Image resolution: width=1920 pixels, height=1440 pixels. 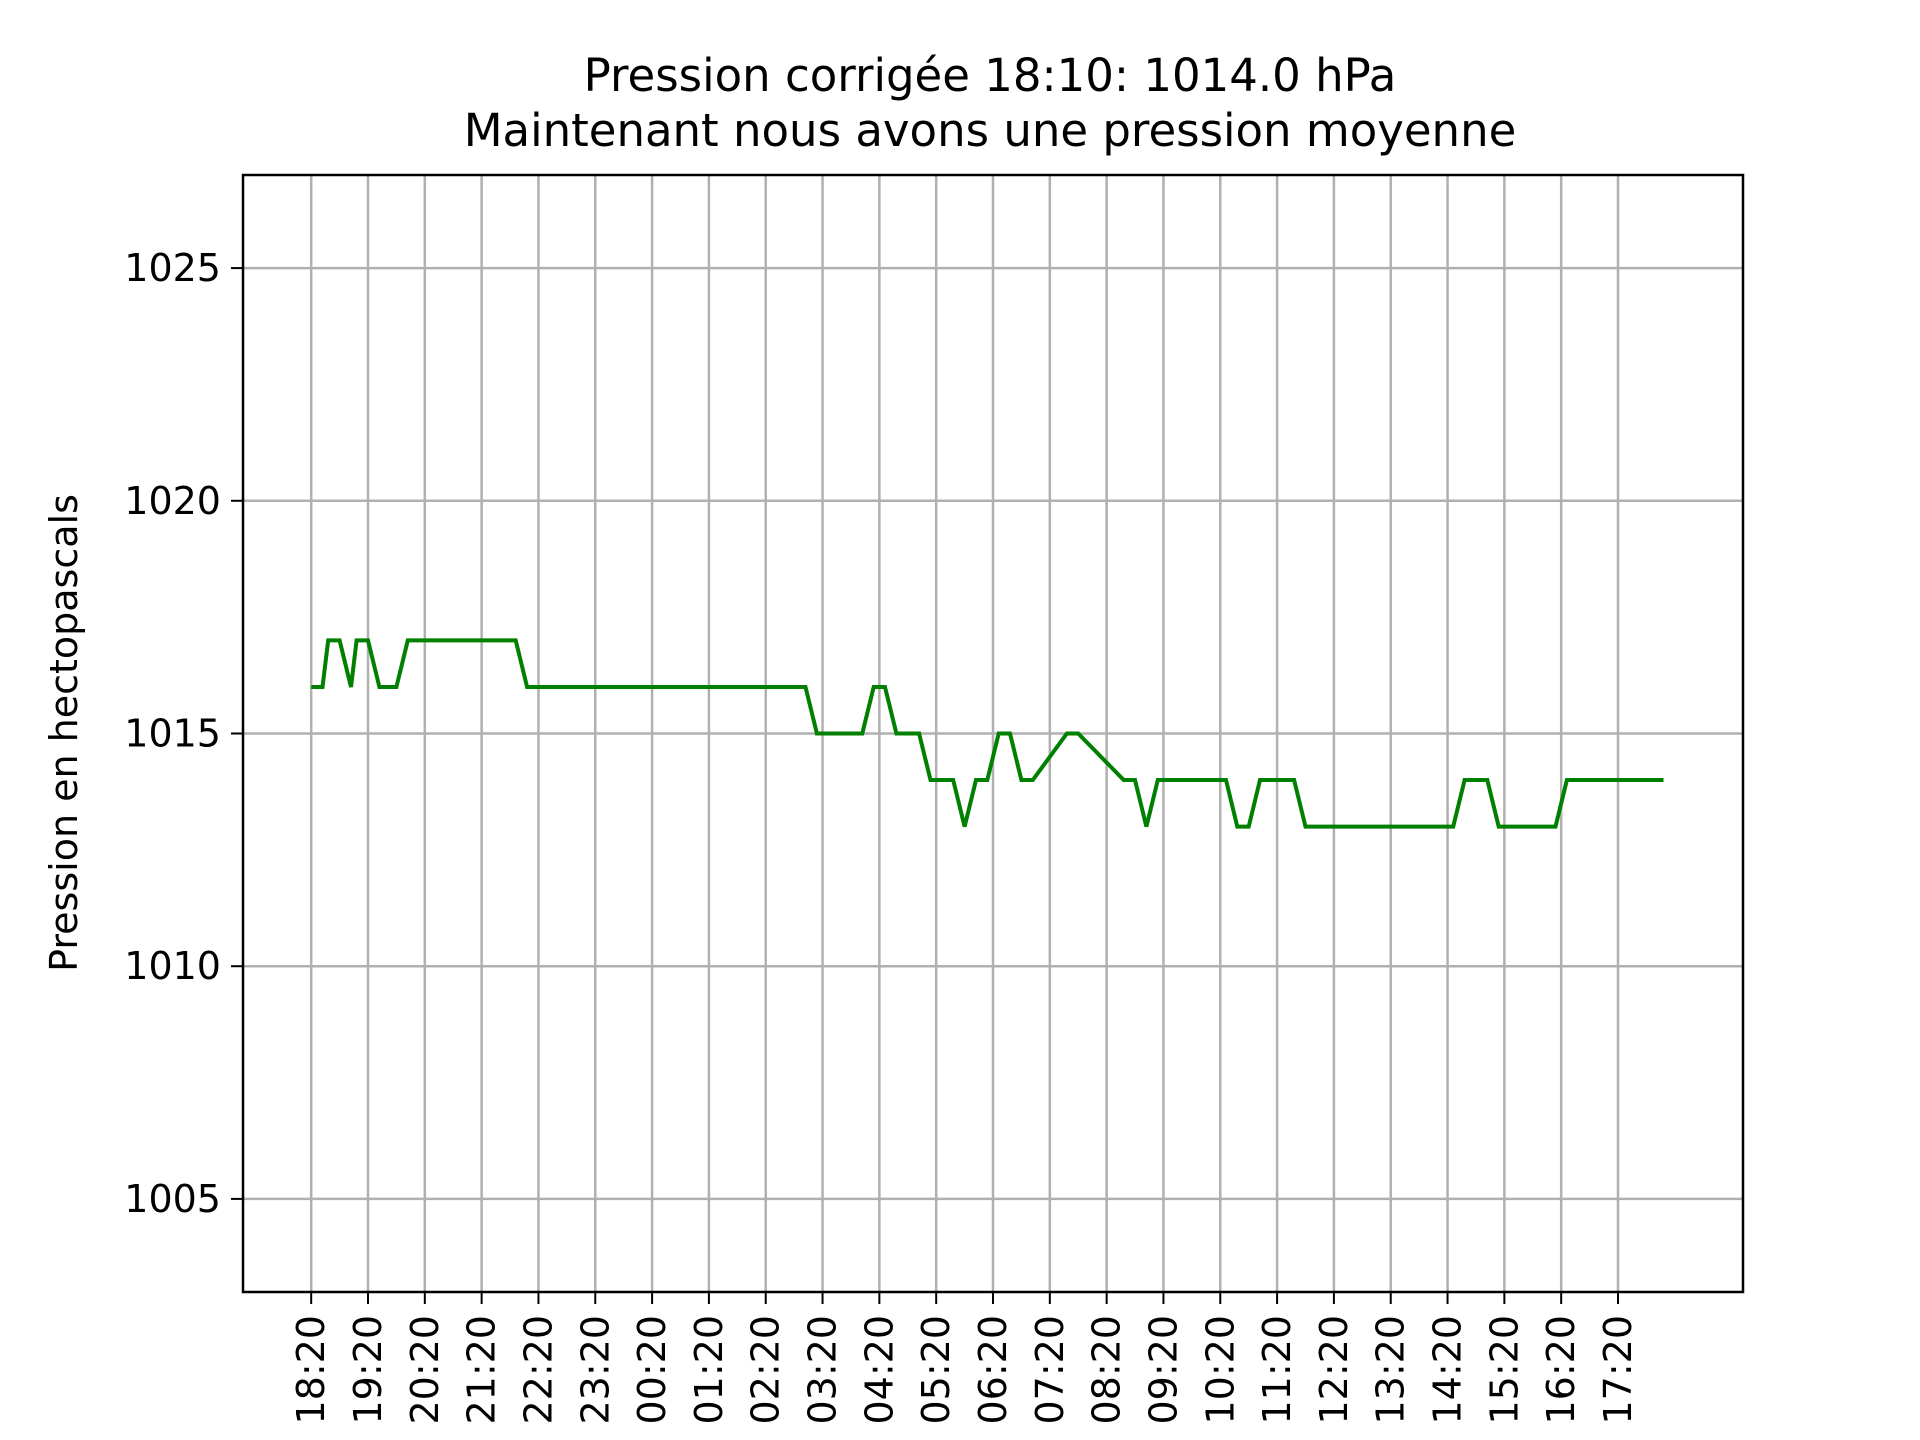 I want to click on y-tick-label: 1020, so click(x=172, y=501).